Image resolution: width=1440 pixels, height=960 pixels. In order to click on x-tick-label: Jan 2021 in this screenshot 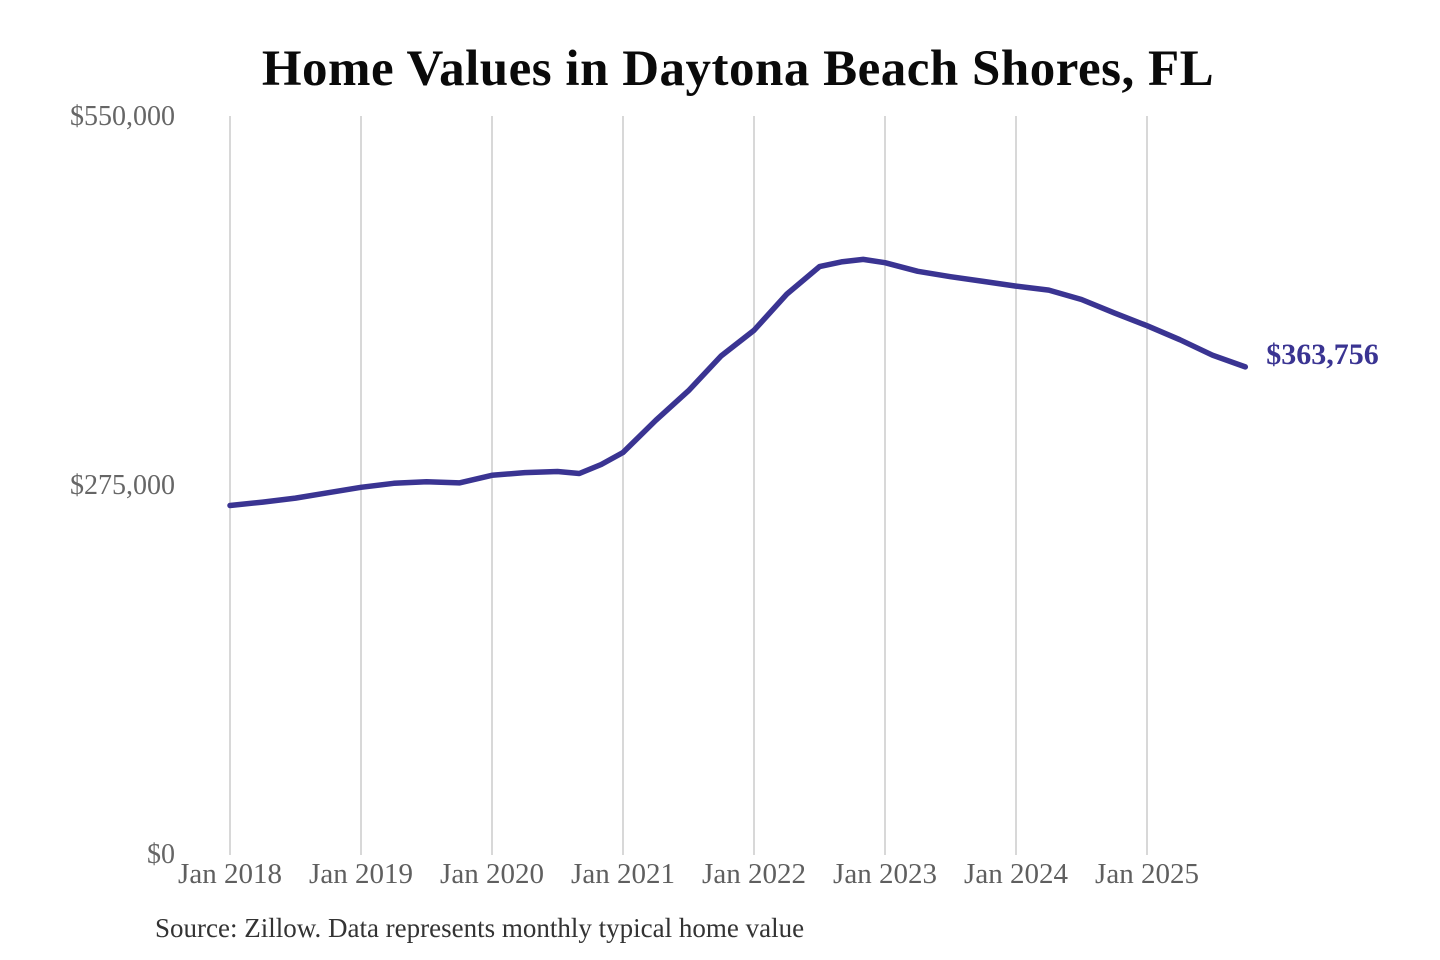, I will do `click(623, 874)`.